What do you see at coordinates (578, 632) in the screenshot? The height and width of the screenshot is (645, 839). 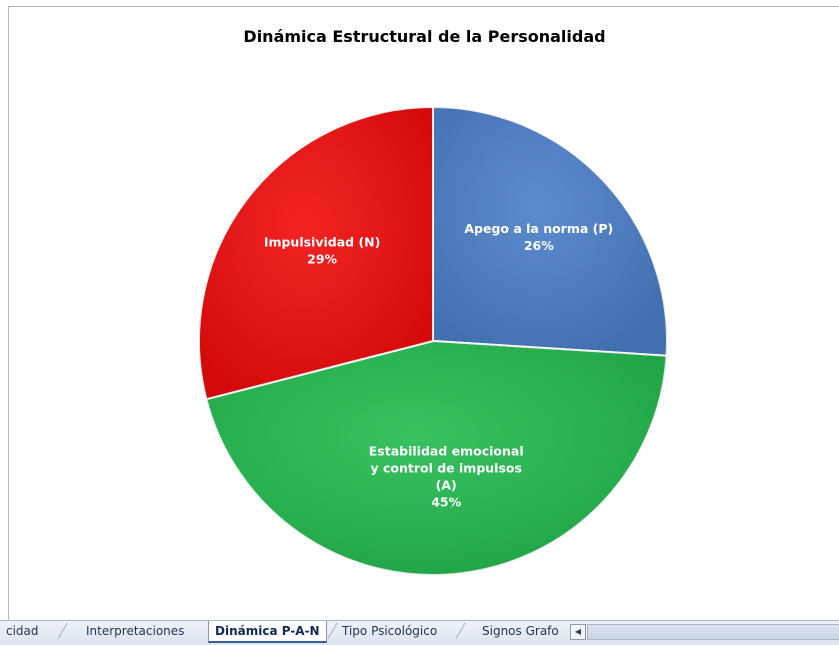 I see `tab-scroll-left-icon: ◀` at bounding box center [578, 632].